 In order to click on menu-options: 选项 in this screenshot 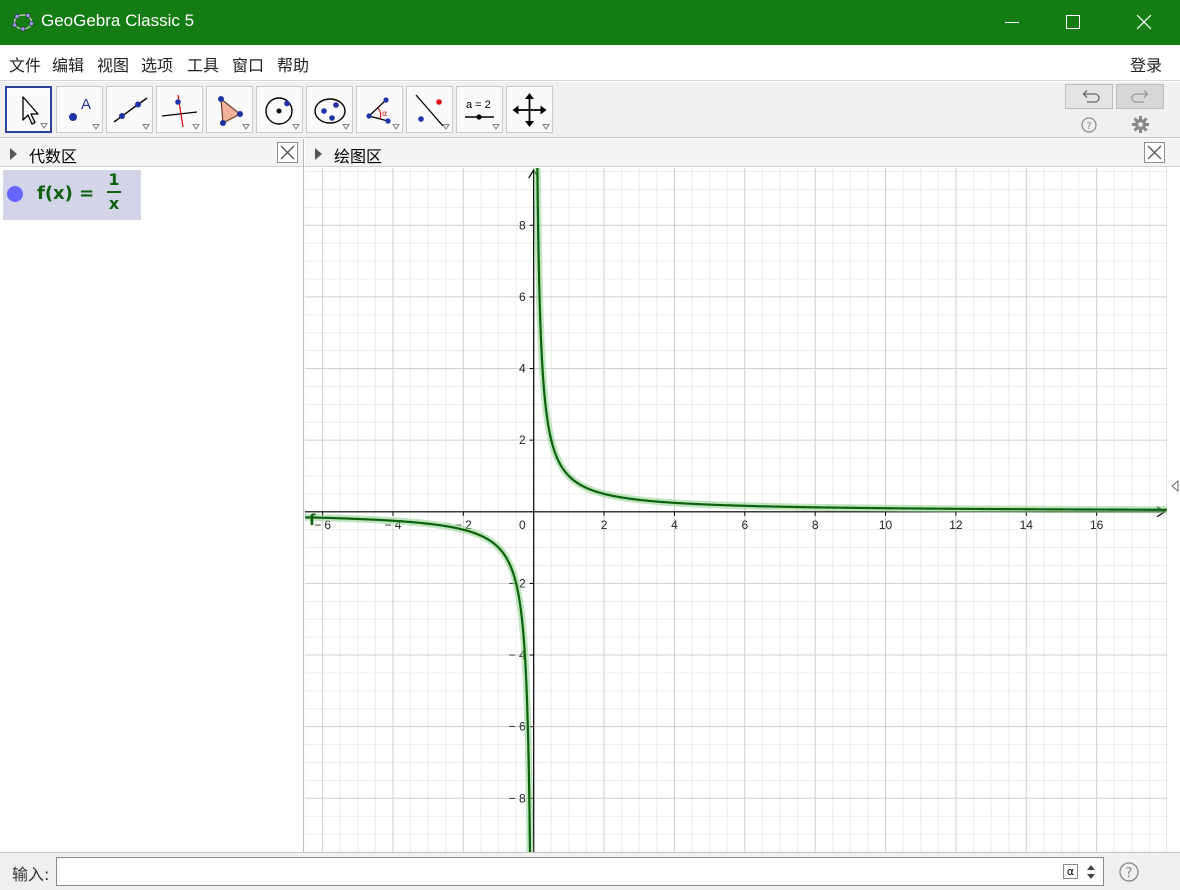, I will do `click(157, 65)`.